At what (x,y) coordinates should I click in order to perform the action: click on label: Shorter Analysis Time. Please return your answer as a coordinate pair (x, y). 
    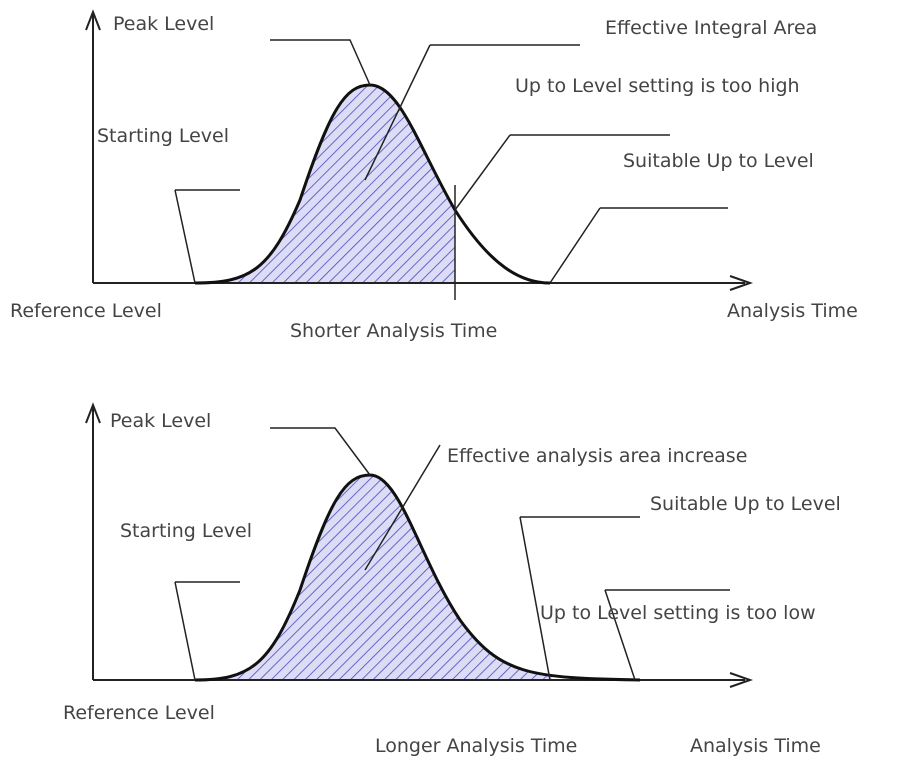
    Looking at the image, I should click on (393, 331).